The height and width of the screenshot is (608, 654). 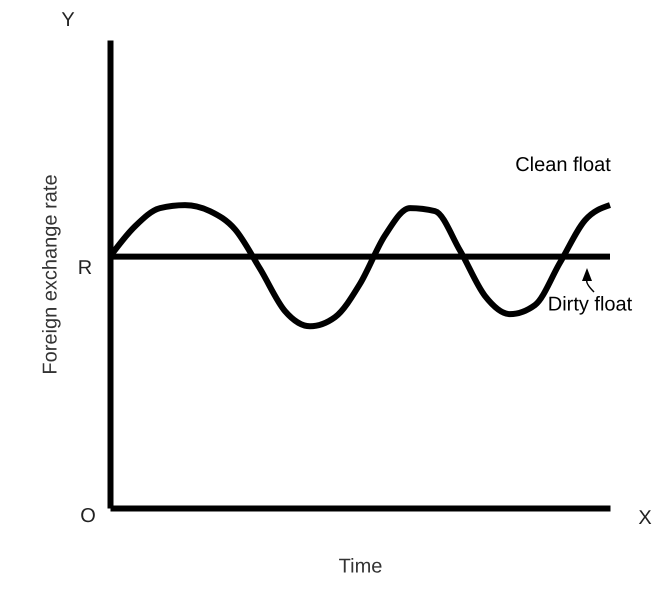 I want to click on x-axis-title: Time, so click(x=360, y=567).